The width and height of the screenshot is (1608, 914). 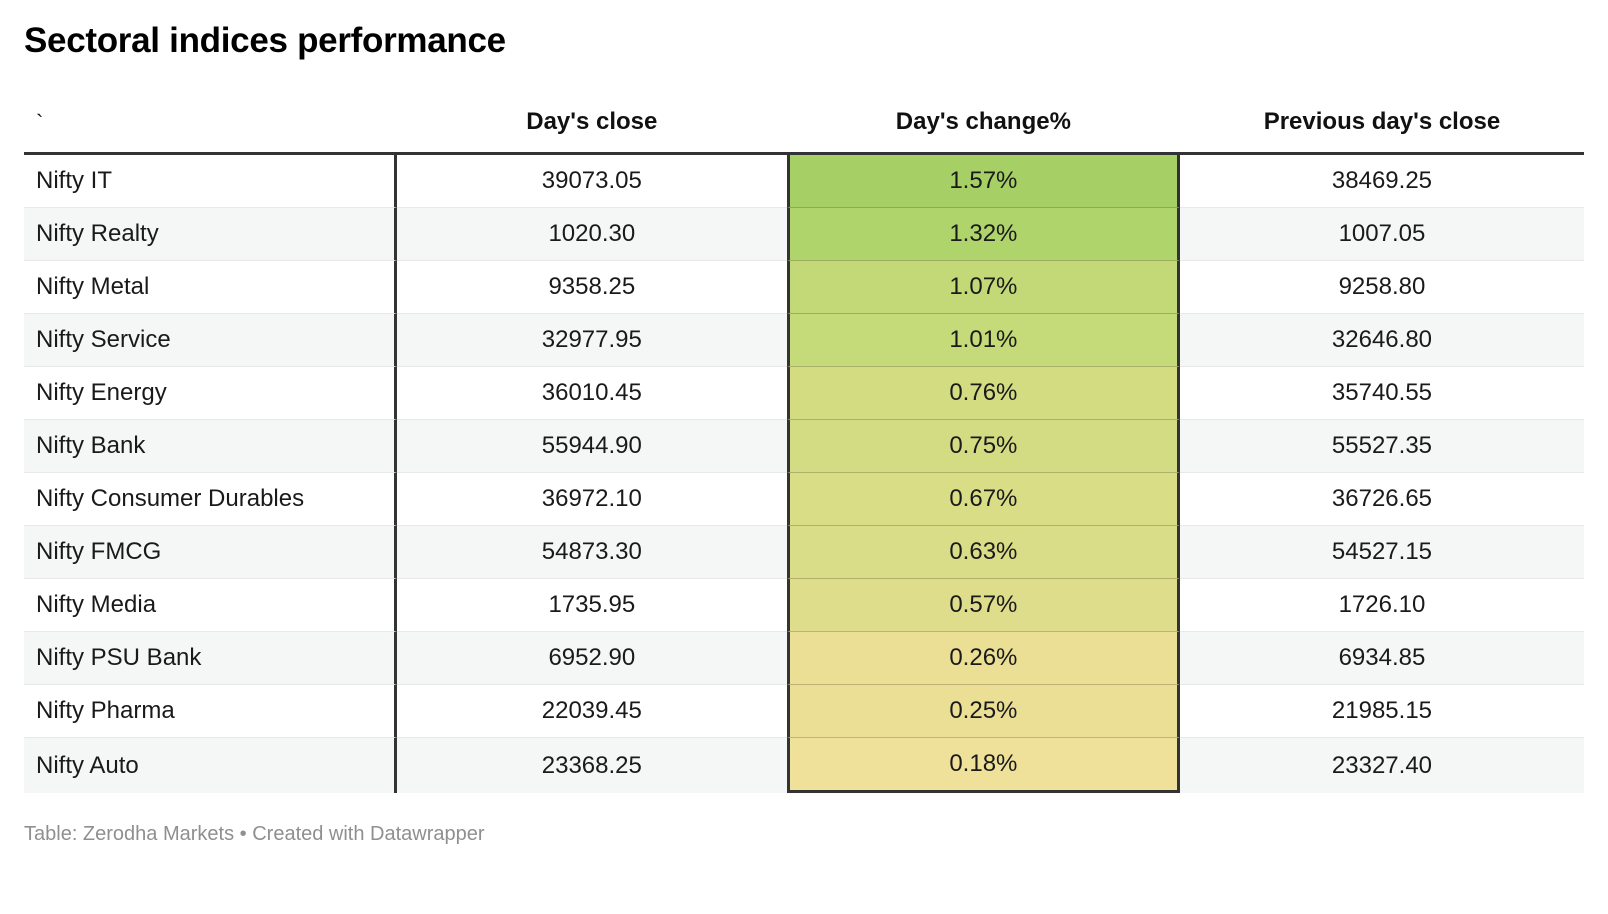 I want to click on previous-close-cell: 23327.40, so click(x=1381, y=765).